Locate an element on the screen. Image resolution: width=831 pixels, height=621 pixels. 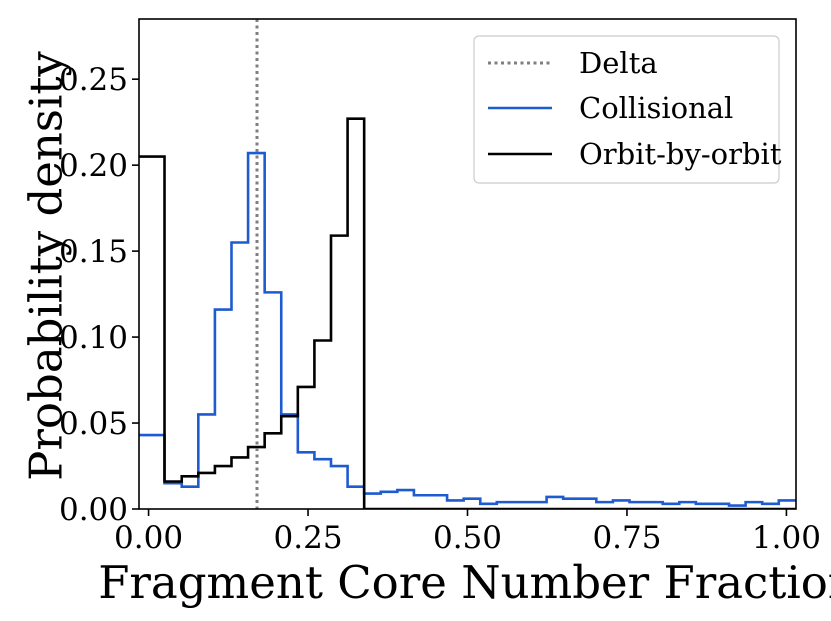
y-axis: 0.00 0.05 0.10 0.15 0.20 0.25 is located at coordinates (99, 295).